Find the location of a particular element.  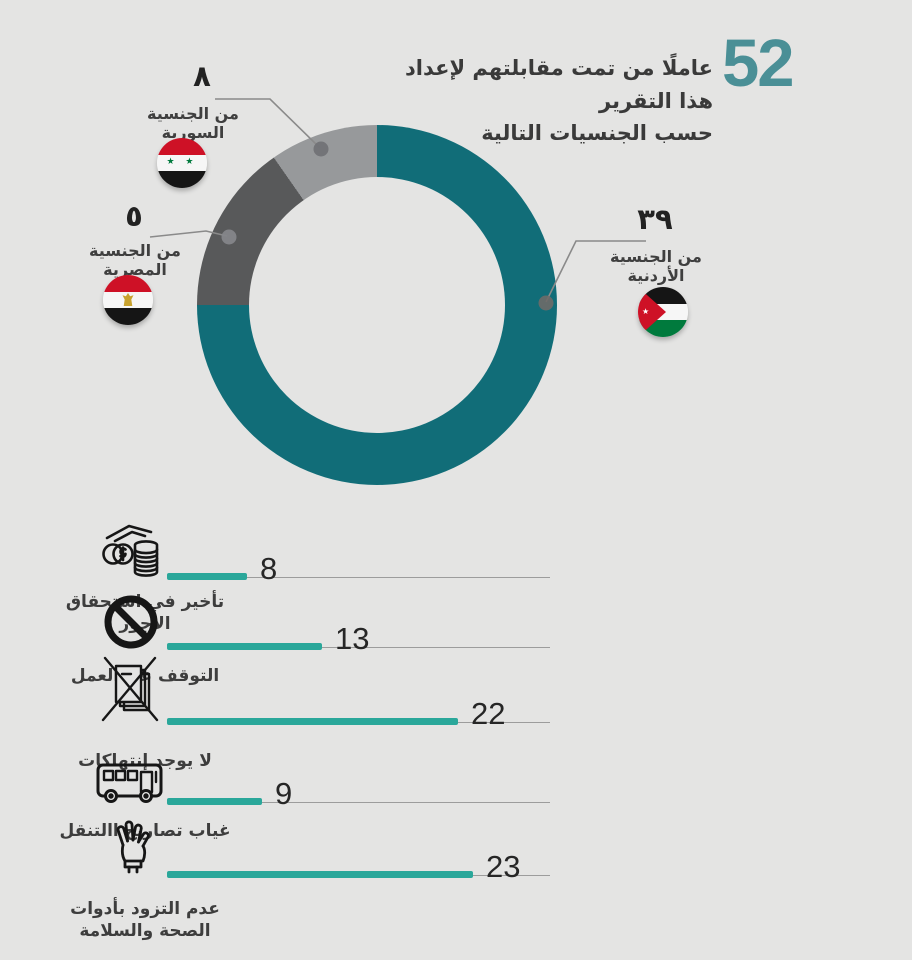

safety-glove-icon is located at coordinates (131, 847).